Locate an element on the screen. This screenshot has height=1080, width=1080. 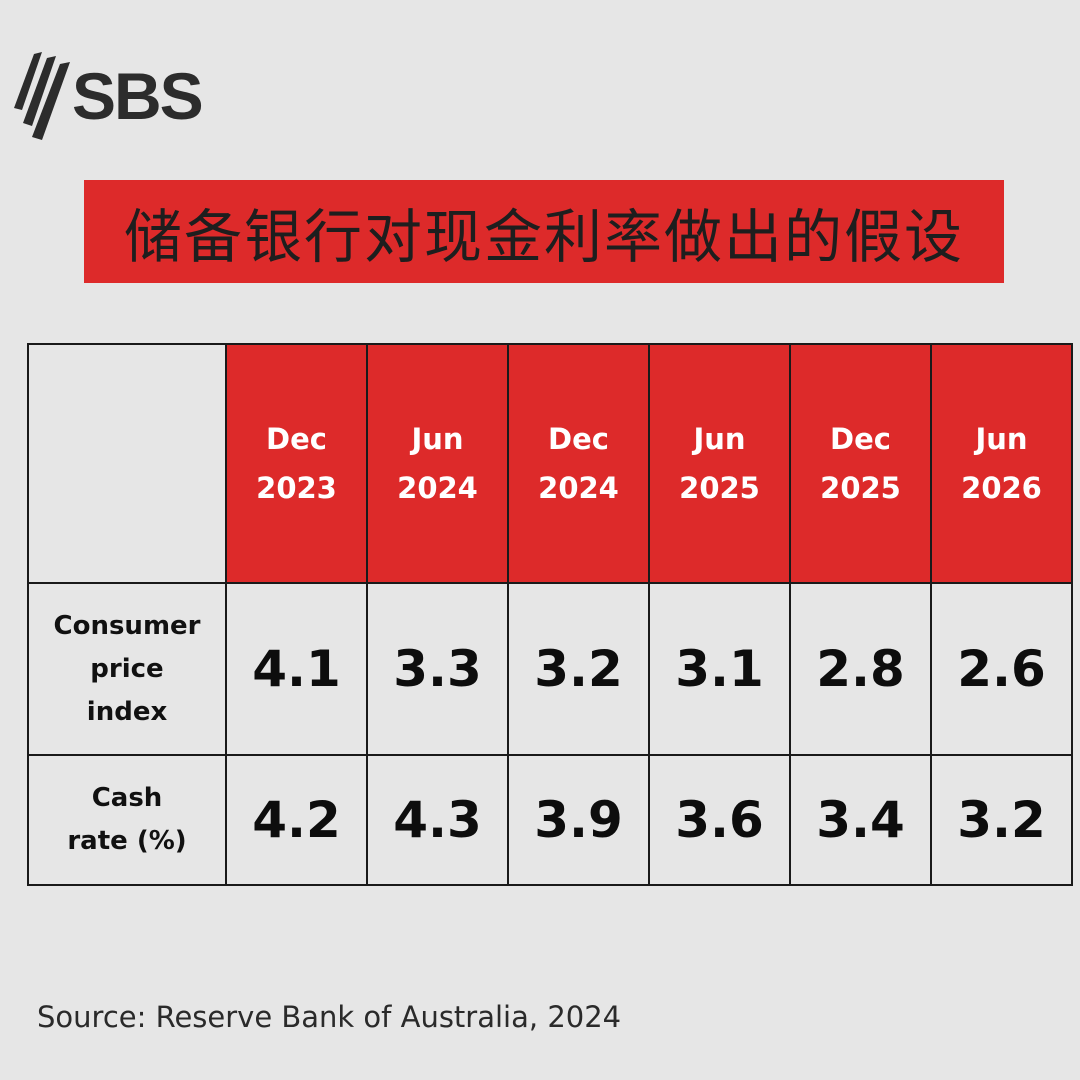
column-header: Jun 2024 is located at coordinates (437, 463).